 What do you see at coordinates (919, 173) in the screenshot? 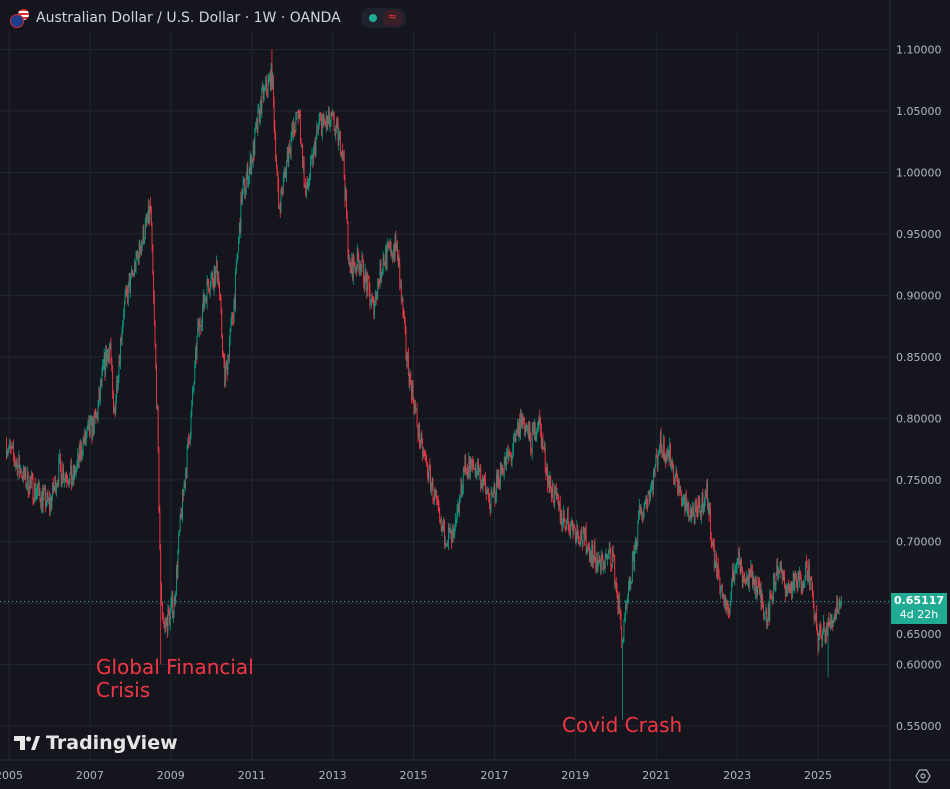
I see `y-tick-label: 1.00000` at bounding box center [919, 173].